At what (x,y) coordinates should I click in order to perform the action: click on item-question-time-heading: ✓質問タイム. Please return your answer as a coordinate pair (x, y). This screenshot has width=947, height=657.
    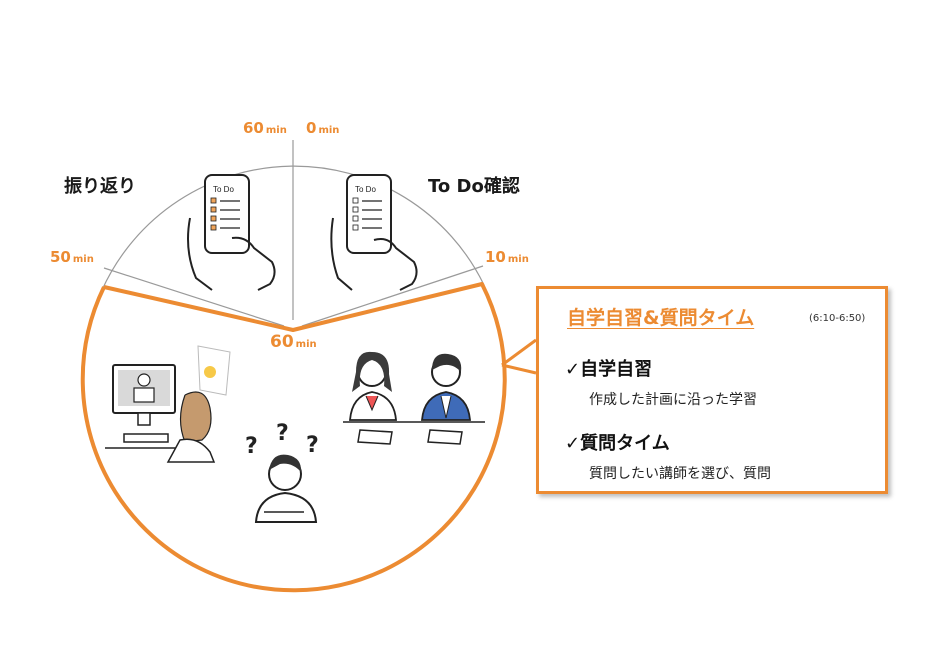
    Looking at the image, I should click on (617, 443).